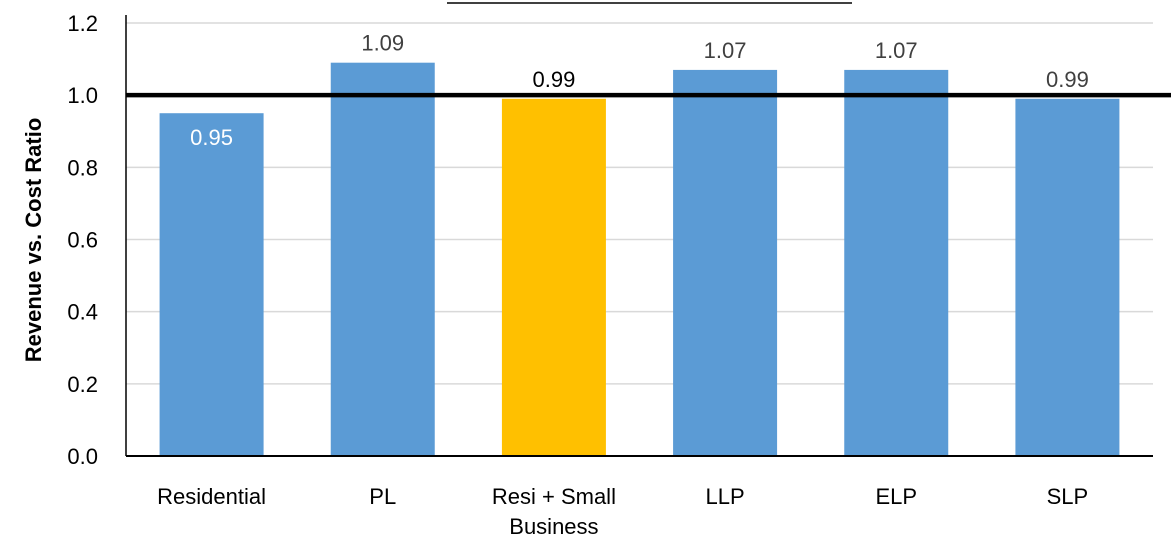  Describe the element at coordinates (1068, 496) in the screenshot. I see `x-category-label: SLP` at that location.